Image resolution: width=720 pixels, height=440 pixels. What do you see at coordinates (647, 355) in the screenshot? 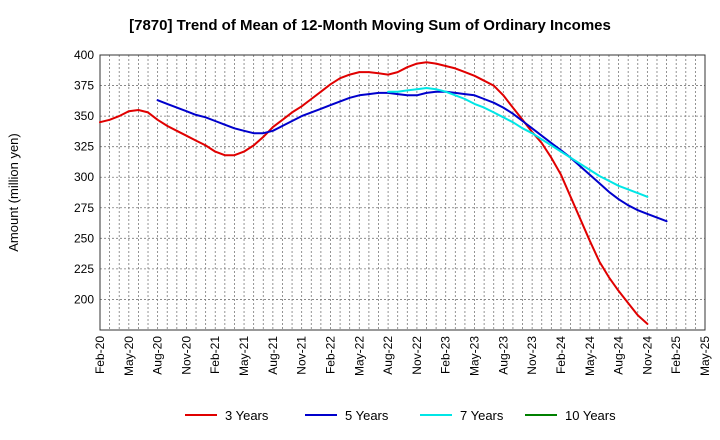
I see `x-tick-label: Nov-24` at bounding box center [647, 355].